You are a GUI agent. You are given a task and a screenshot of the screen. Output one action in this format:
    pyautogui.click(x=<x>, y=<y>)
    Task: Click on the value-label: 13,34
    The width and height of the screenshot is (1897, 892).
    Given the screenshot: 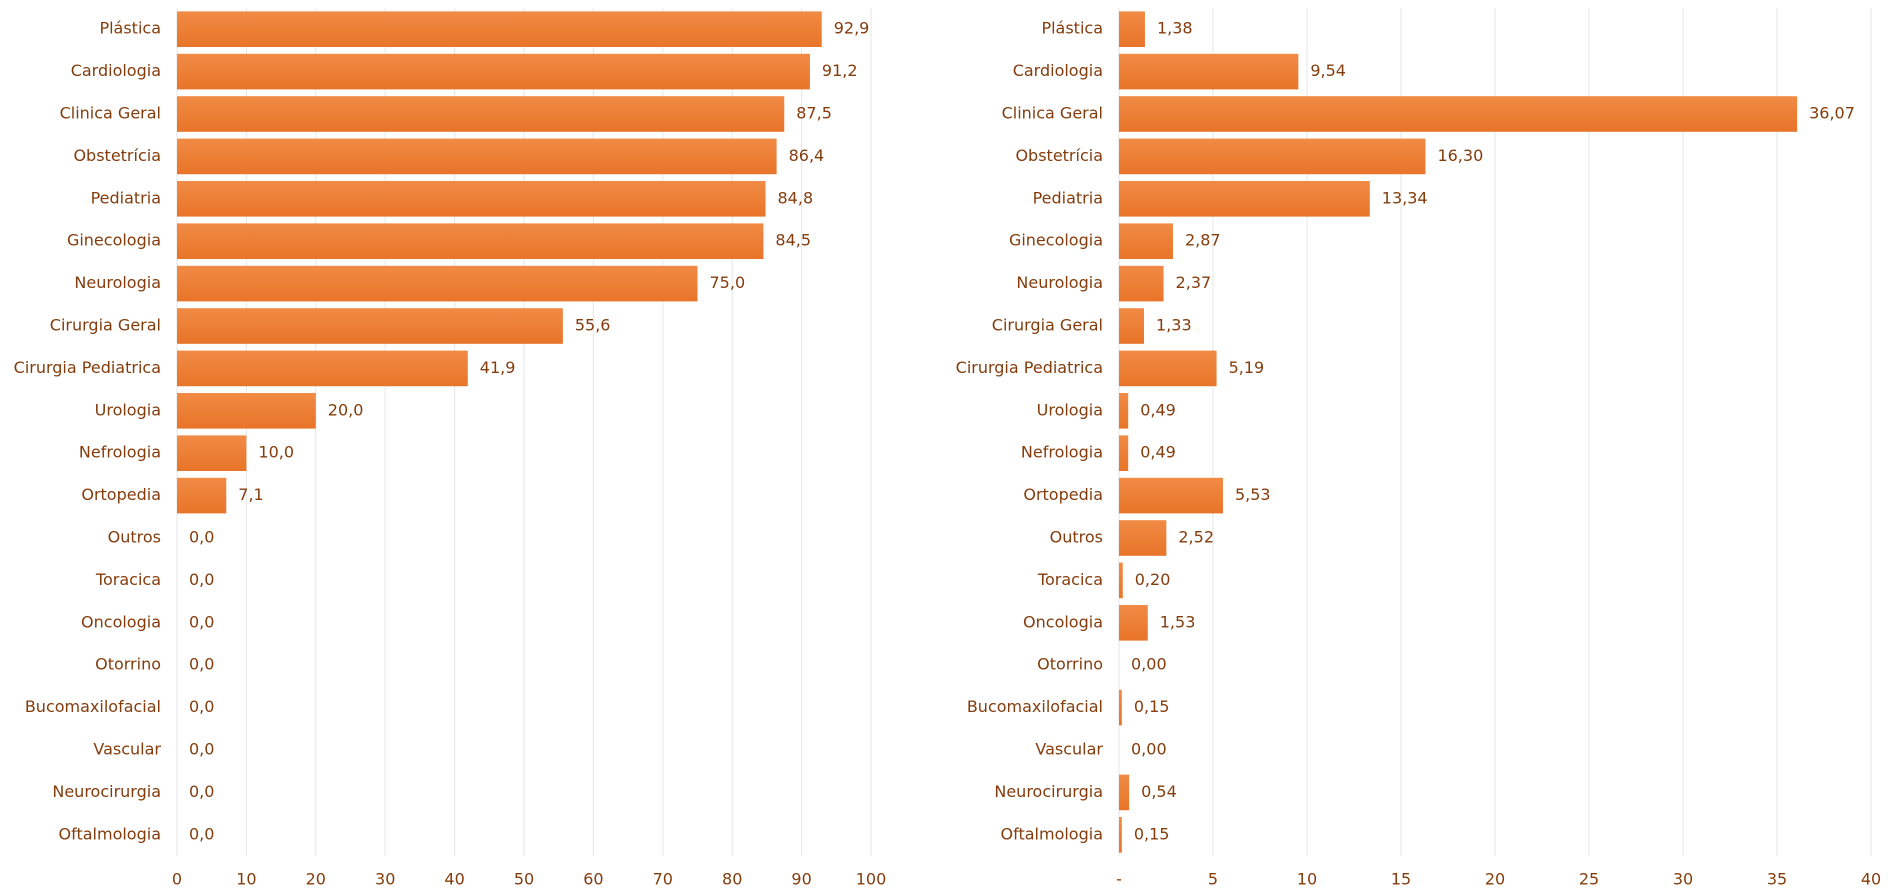 What is the action you would take?
    pyautogui.click(x=1405, y=197)
    